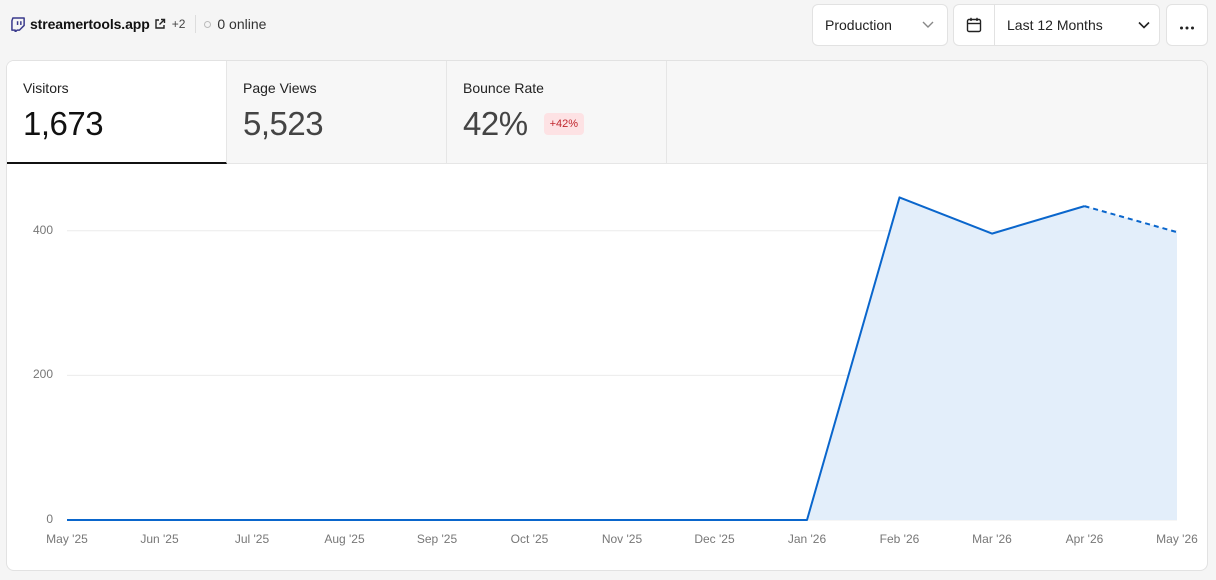 The image size is (1216, 580). Describe the element at coordinates (196, 24) in the screenshot. I see `divider` at that location.